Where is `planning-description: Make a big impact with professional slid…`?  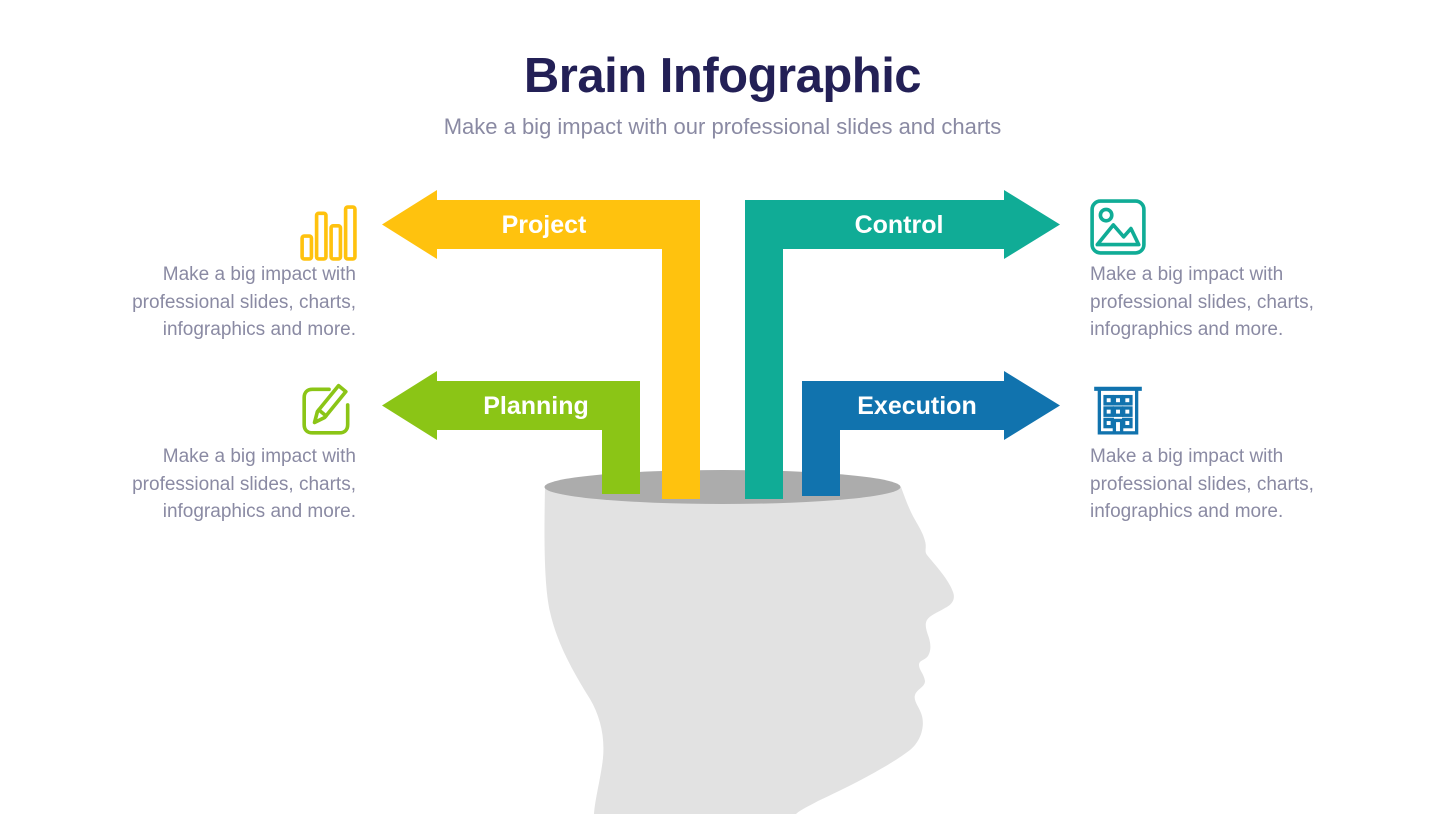 planning-description: Make a big impact with professional slid… is located at coordinates (244, 484).